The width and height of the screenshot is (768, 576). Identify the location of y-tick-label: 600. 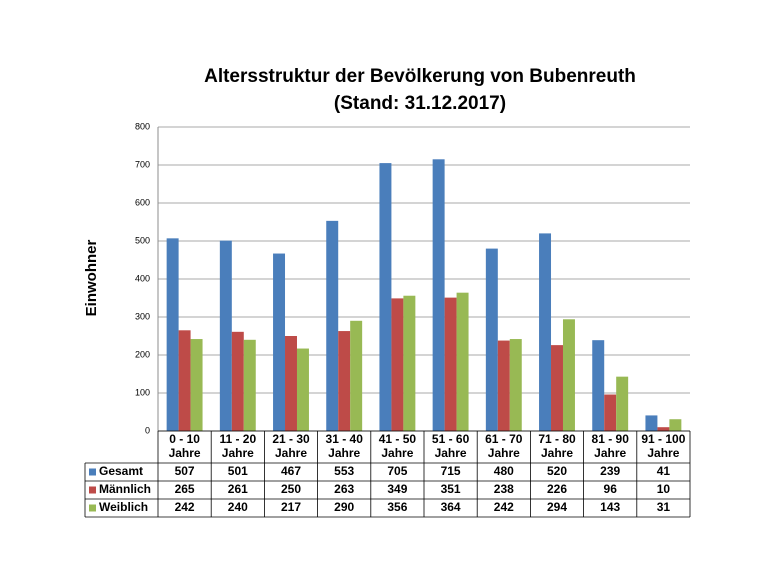
(142, 202).